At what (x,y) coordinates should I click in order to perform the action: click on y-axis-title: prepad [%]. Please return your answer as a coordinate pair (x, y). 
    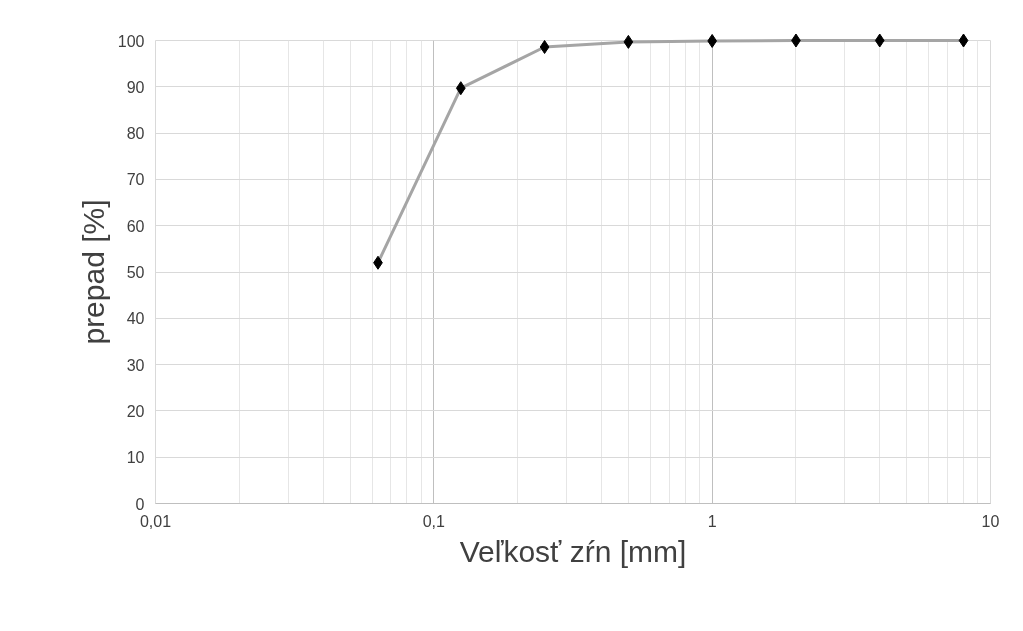
    Looking at the image, I should click on (93, 272).